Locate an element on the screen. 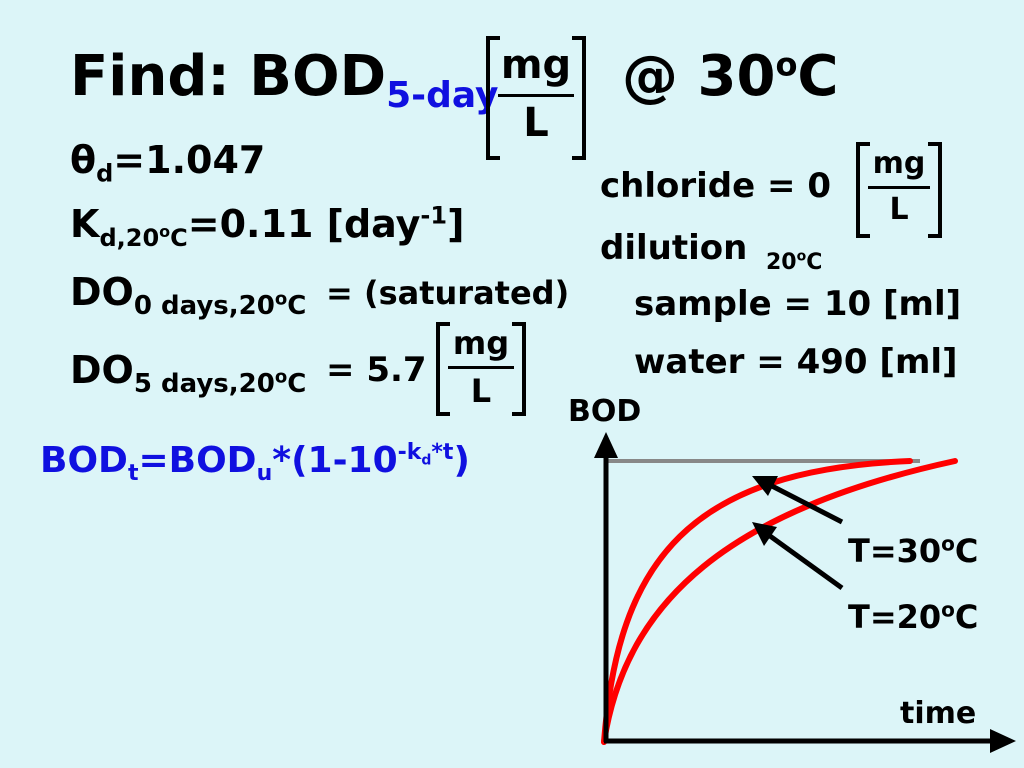 The image size is (1024, 768). pointer-arrow-30c-head-icon is located at coordinates (765, 486).